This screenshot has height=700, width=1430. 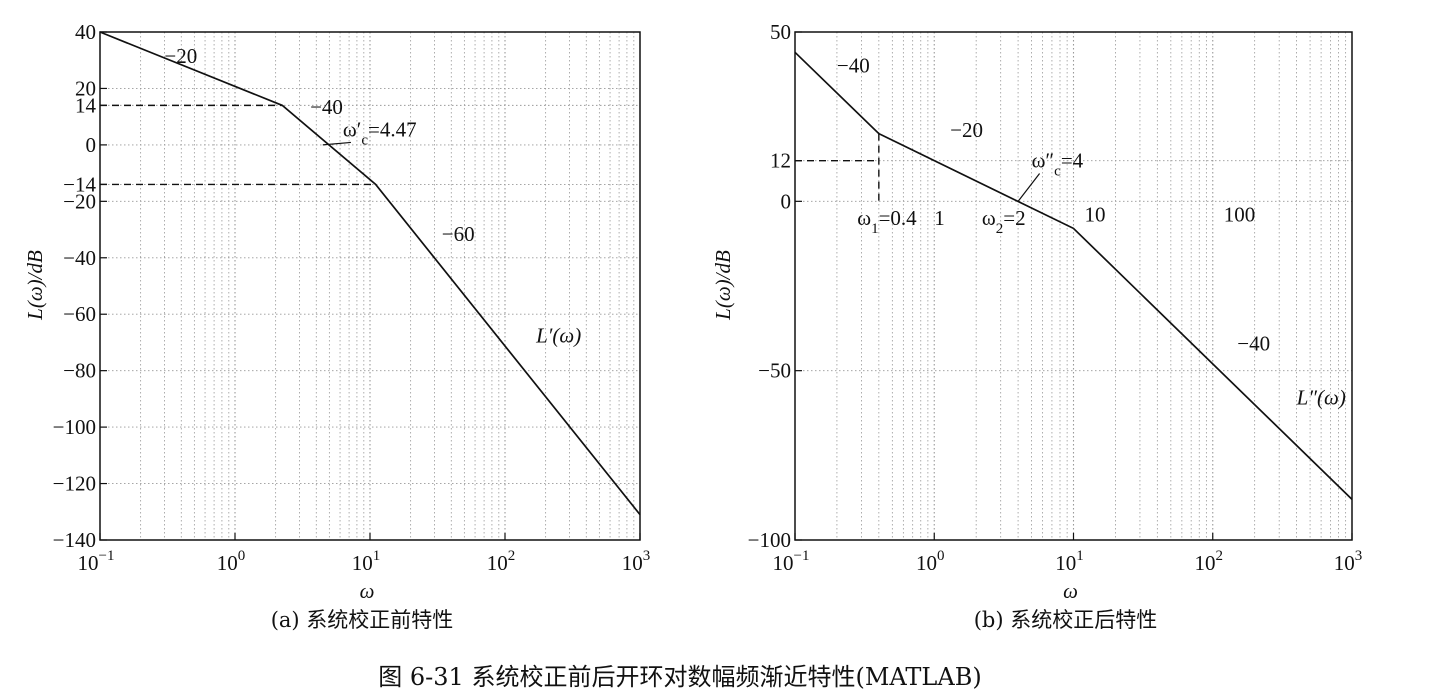 I want to click on y-tick-label: 20, so click(x=85, y=88).